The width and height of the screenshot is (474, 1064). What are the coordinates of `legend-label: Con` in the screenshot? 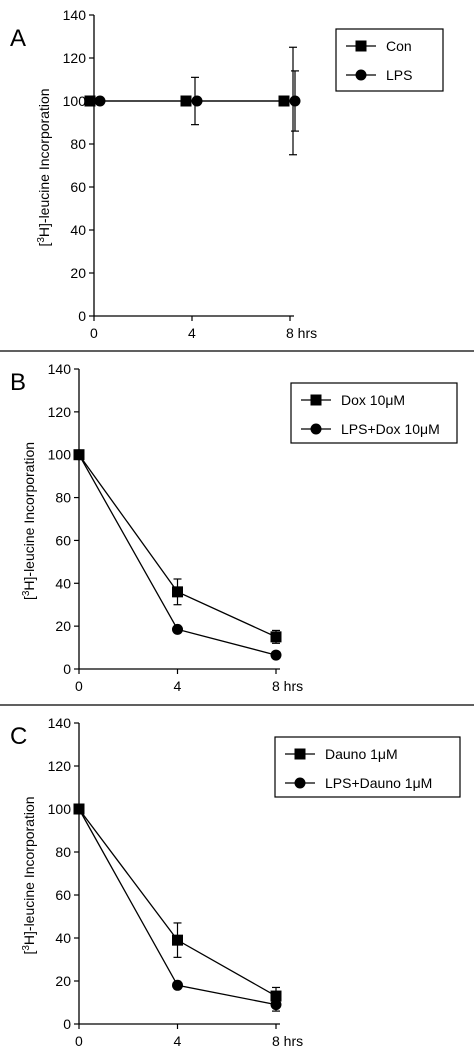 It's located at (399, 46).